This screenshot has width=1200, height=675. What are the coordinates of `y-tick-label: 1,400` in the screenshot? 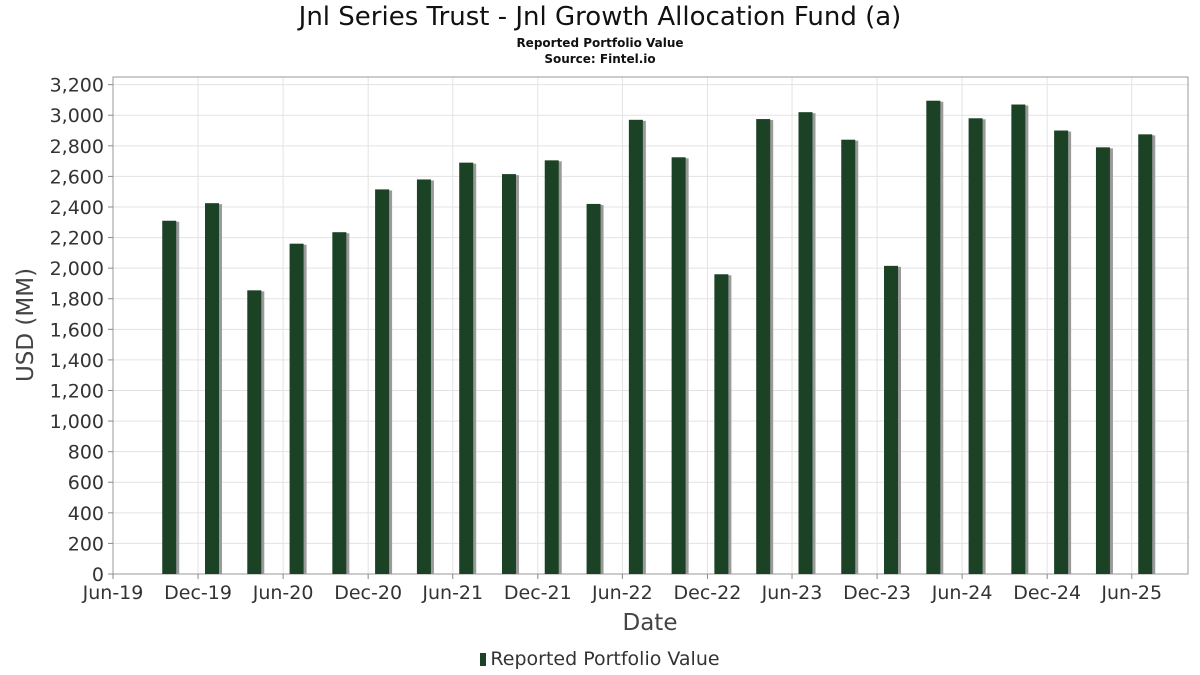 It's located at (77, 361).